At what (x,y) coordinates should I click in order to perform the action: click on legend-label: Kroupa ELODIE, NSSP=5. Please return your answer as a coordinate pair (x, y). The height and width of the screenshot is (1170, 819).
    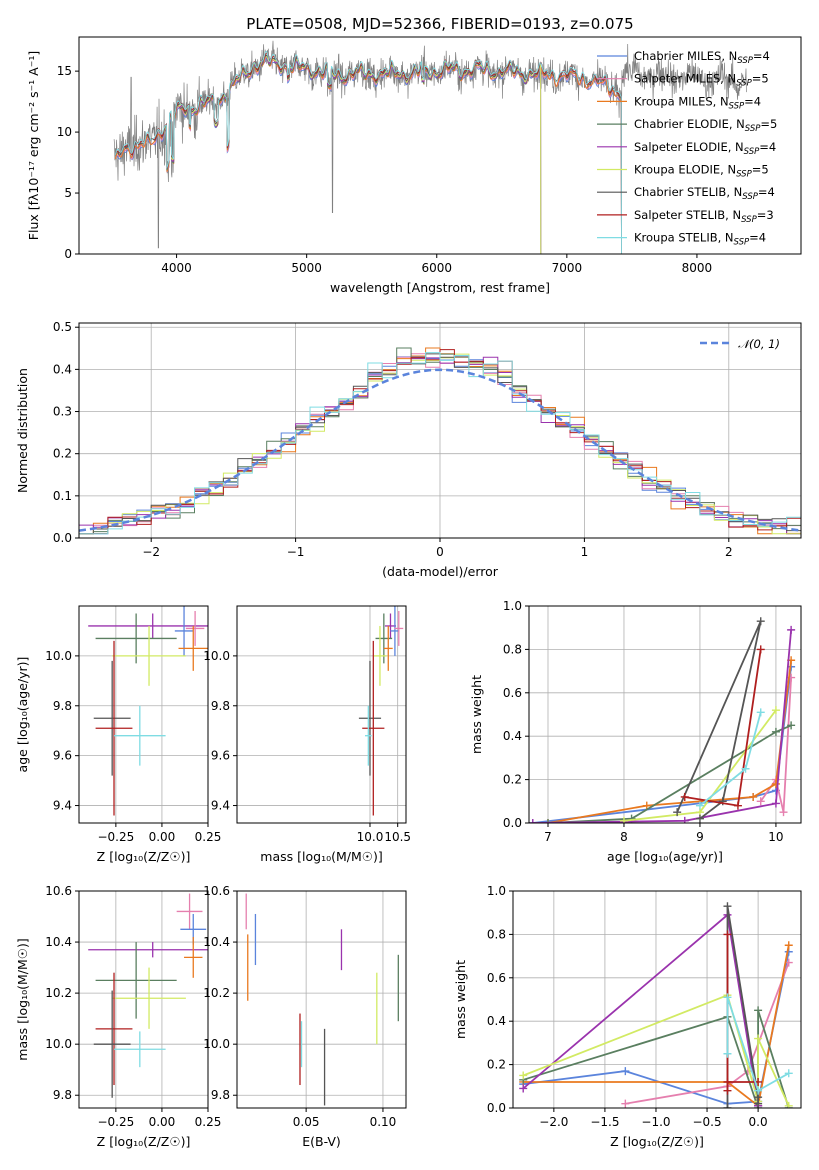
    Looking at the image, I should click on (701, 171).